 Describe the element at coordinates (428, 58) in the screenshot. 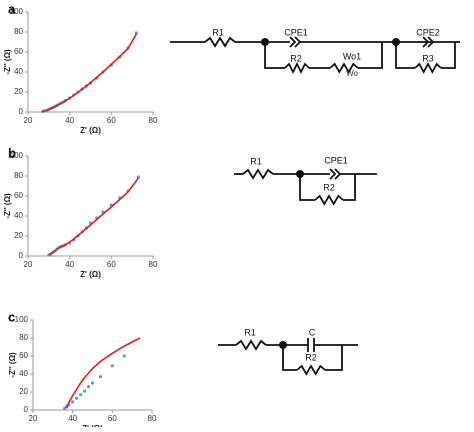

I see `circuit-label: R3` at that location.